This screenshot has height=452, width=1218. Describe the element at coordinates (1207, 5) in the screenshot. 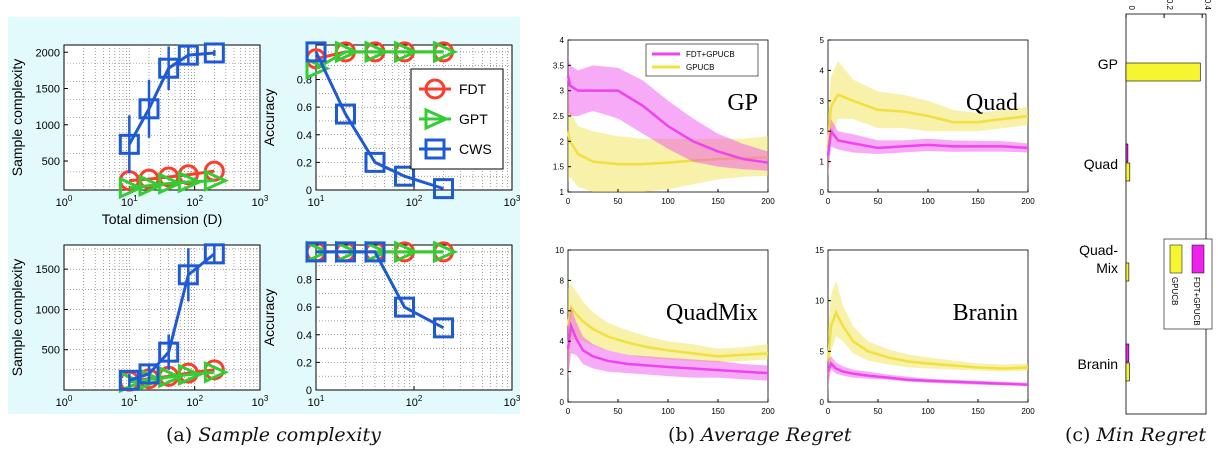

I see `x-tick-label: 0.4` at that location.